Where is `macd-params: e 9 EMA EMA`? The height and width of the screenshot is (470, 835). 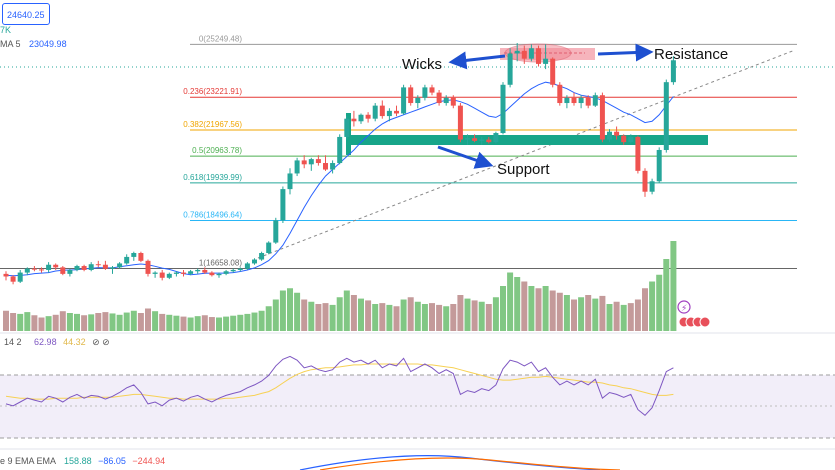 macd-params: e 9 EMA EMA is located at coordinates (28, 461).